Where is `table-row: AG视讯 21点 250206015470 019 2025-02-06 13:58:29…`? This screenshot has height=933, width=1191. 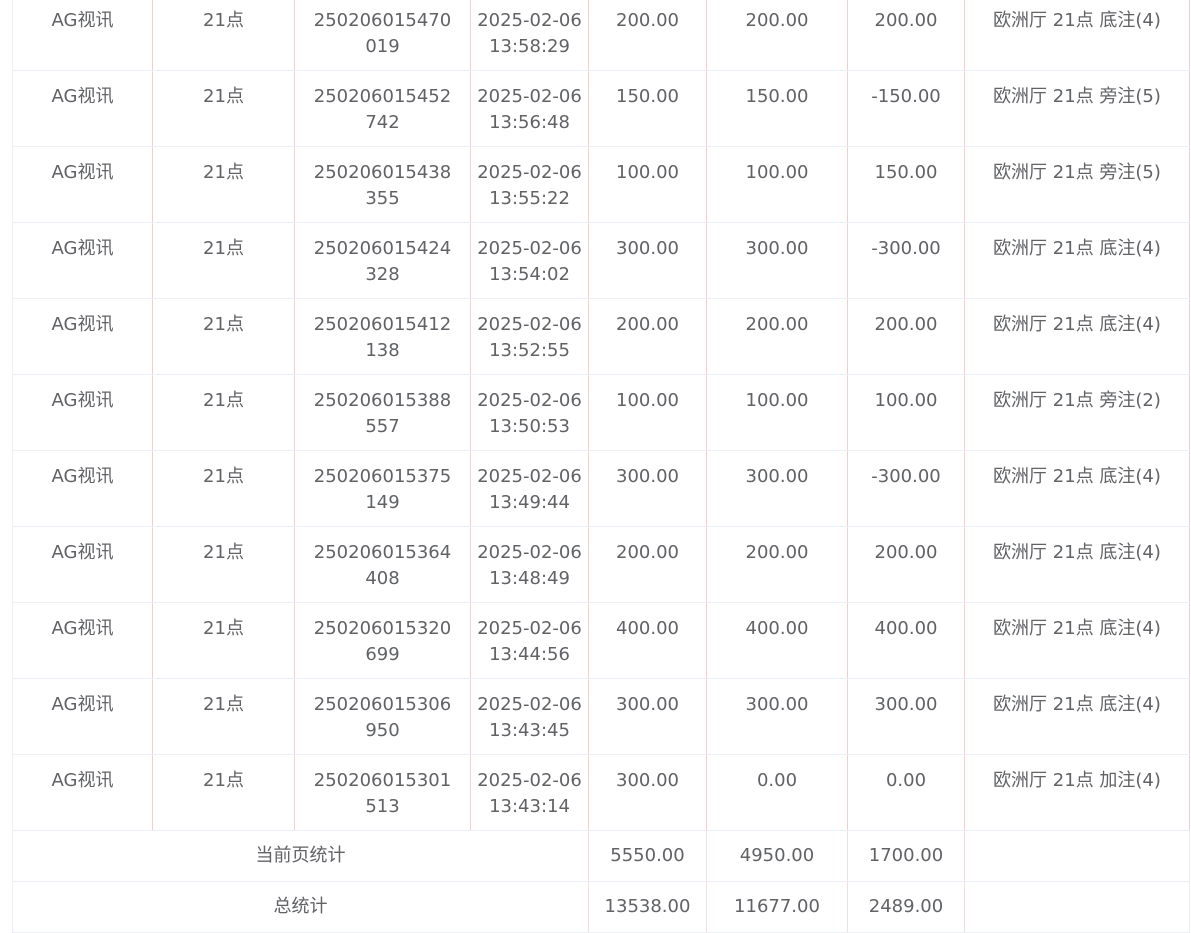
table-row: AG视讯 21点 250206015470 019 2025-02-06 13:58:29… is located at coordinates (601, 35).